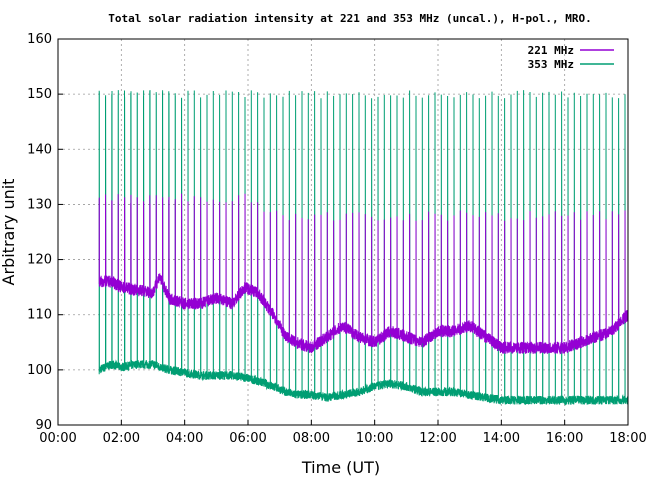 This screenshot has height=480, width=650. What do you see at coordinates (39, 149) in the screenshot?
I see `y-tick-label: 140` at bounding box center [39, 149].